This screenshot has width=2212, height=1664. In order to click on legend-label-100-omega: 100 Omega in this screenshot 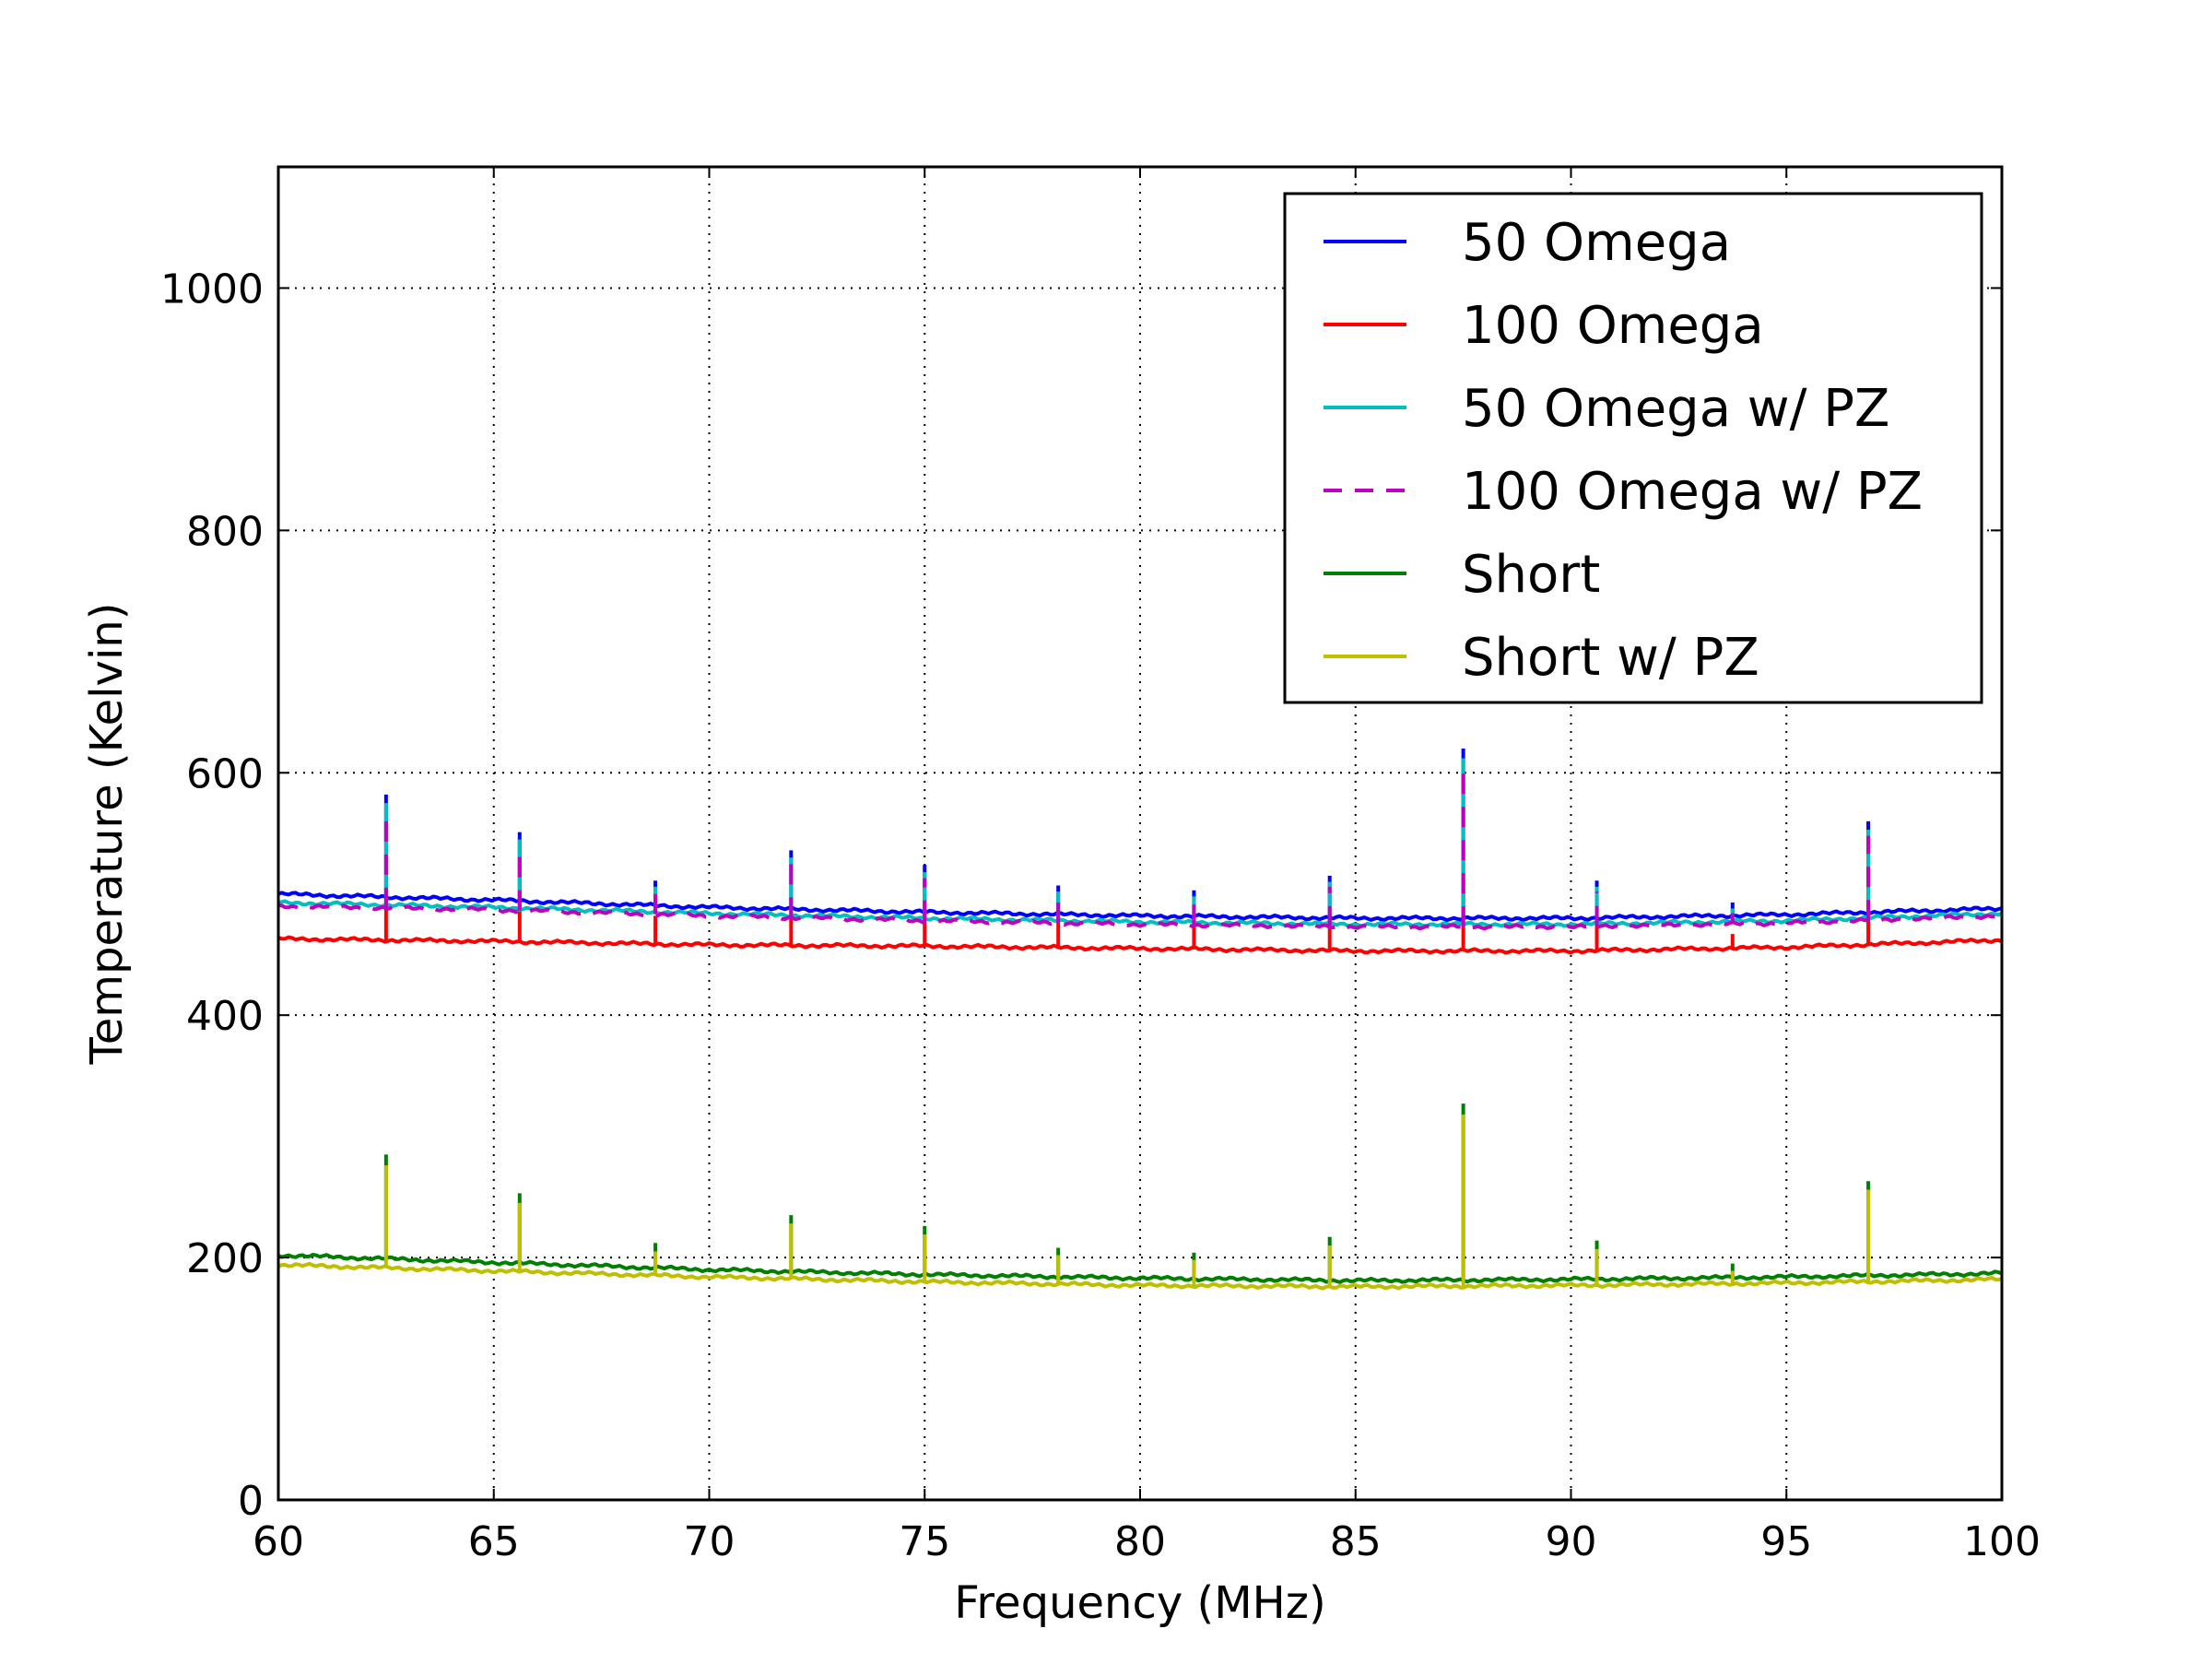, I will do `click(1613, 326)`.